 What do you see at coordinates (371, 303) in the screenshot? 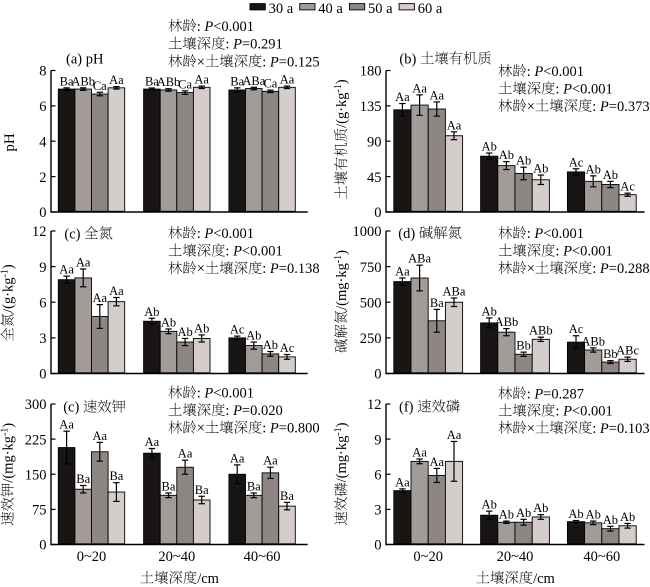
I see `svg-text: 500` at bounding box center [371, 303].